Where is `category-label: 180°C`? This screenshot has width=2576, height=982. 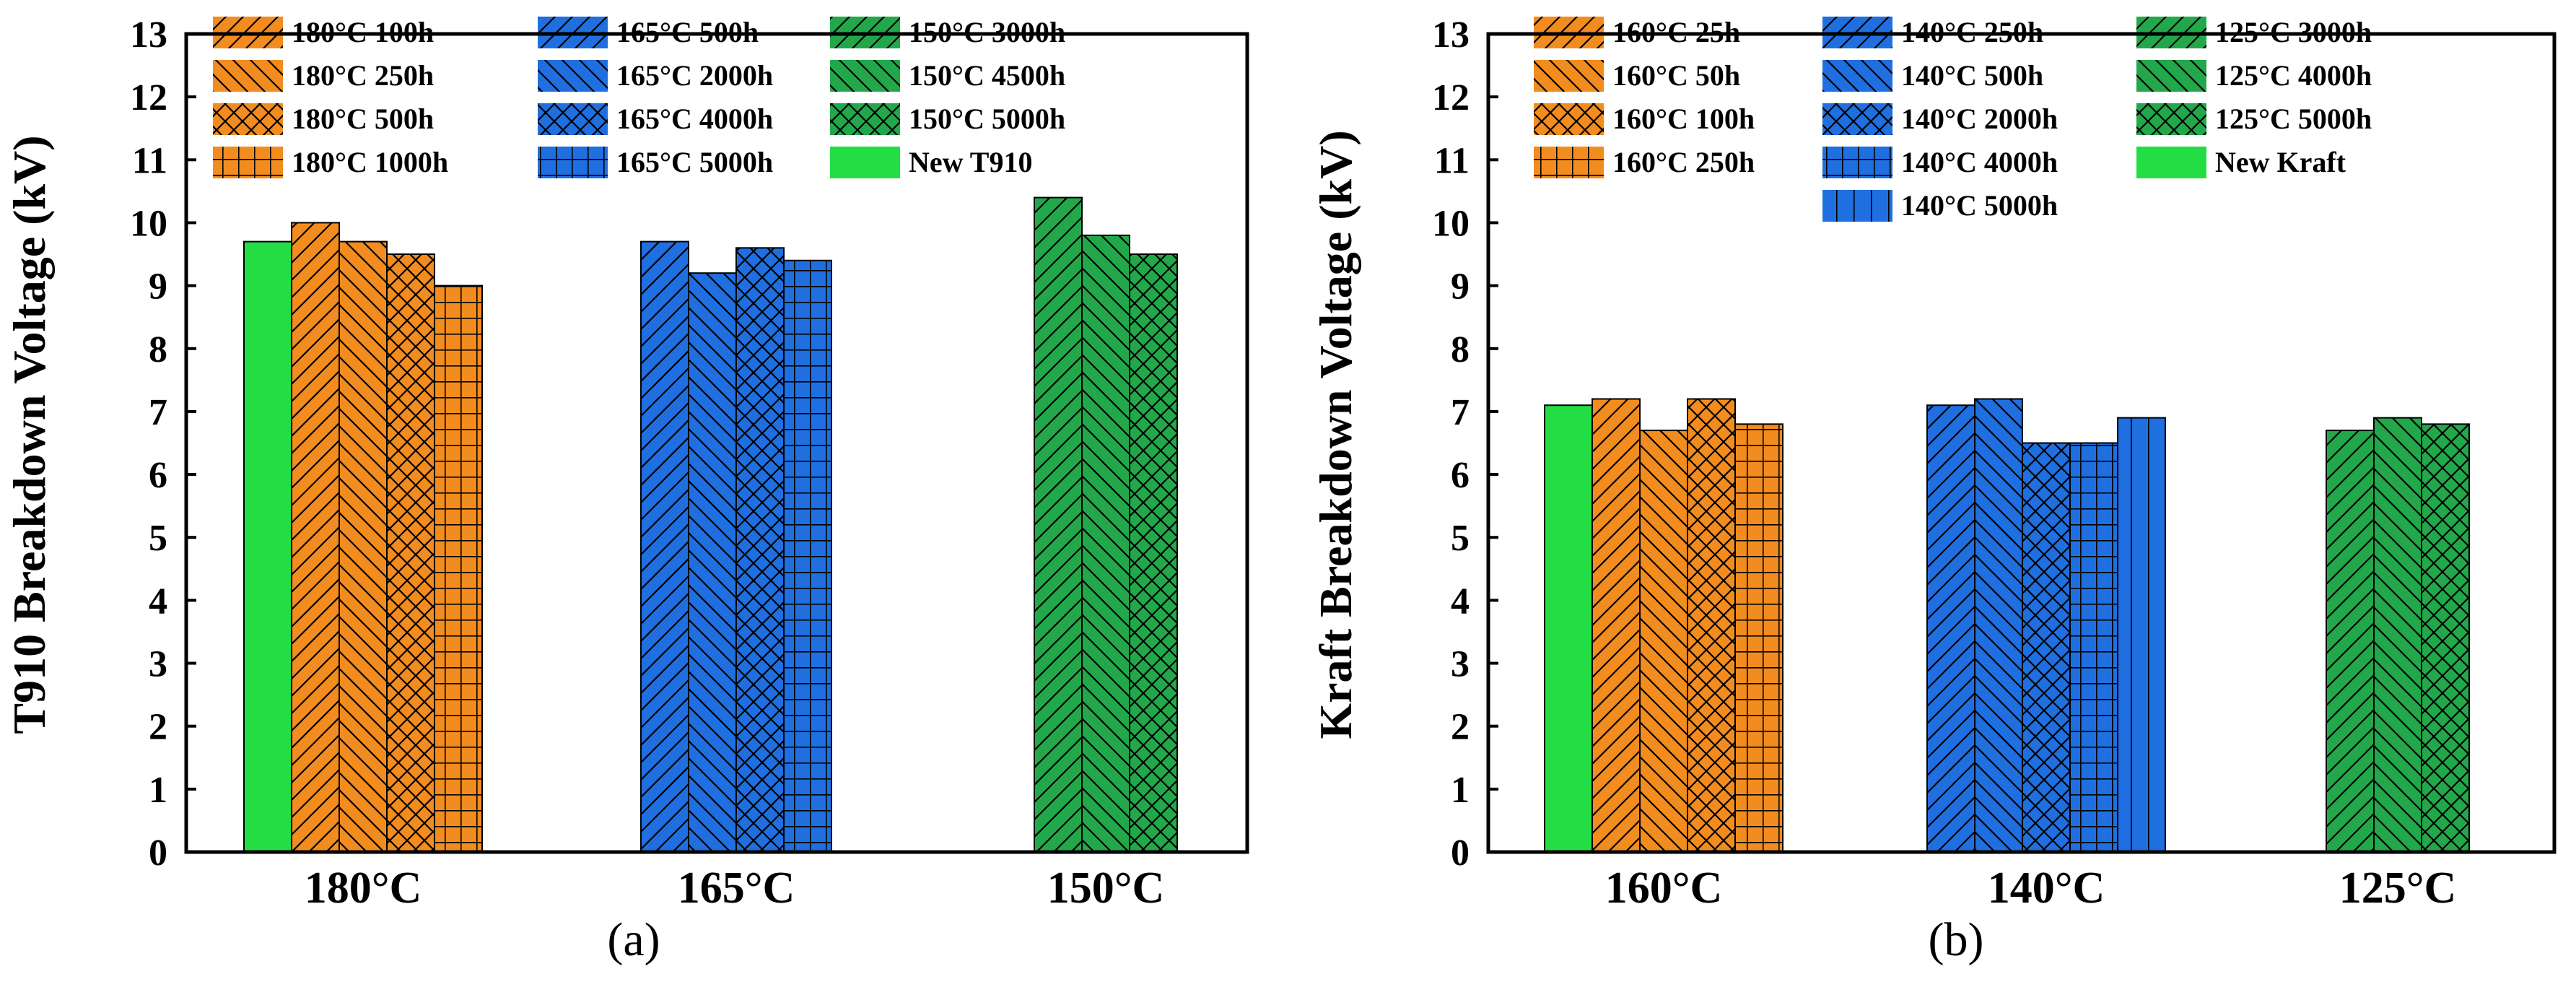
category-label: 180°C is located at coordinates (363, 888).